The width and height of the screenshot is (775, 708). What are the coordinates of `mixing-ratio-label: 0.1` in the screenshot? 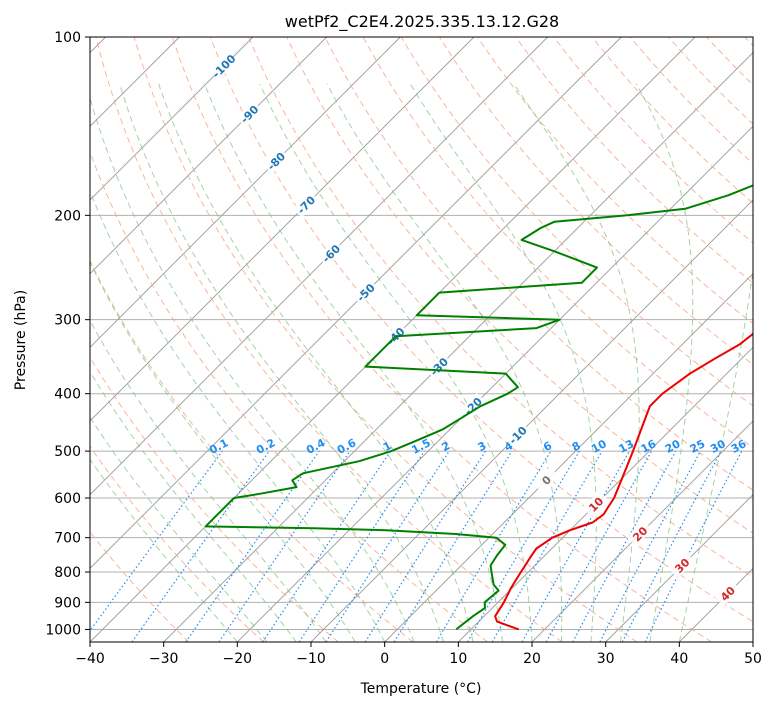 It's located at (218, 446).